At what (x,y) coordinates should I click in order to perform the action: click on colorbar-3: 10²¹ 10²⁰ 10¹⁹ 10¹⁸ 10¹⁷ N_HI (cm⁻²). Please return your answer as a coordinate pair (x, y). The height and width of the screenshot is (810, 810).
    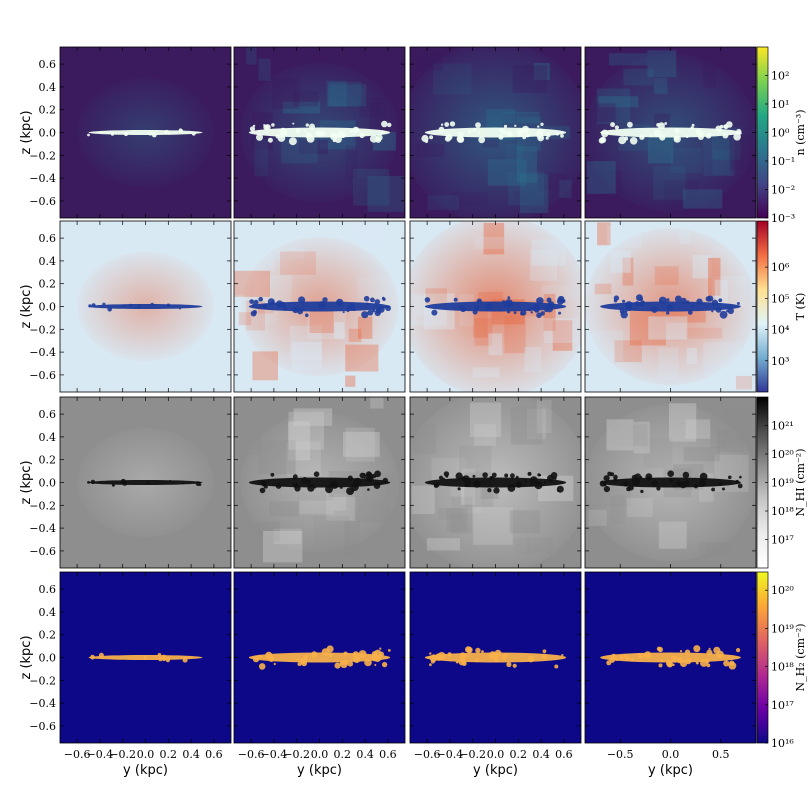
    Looking at the image, I should click on (781, 482).